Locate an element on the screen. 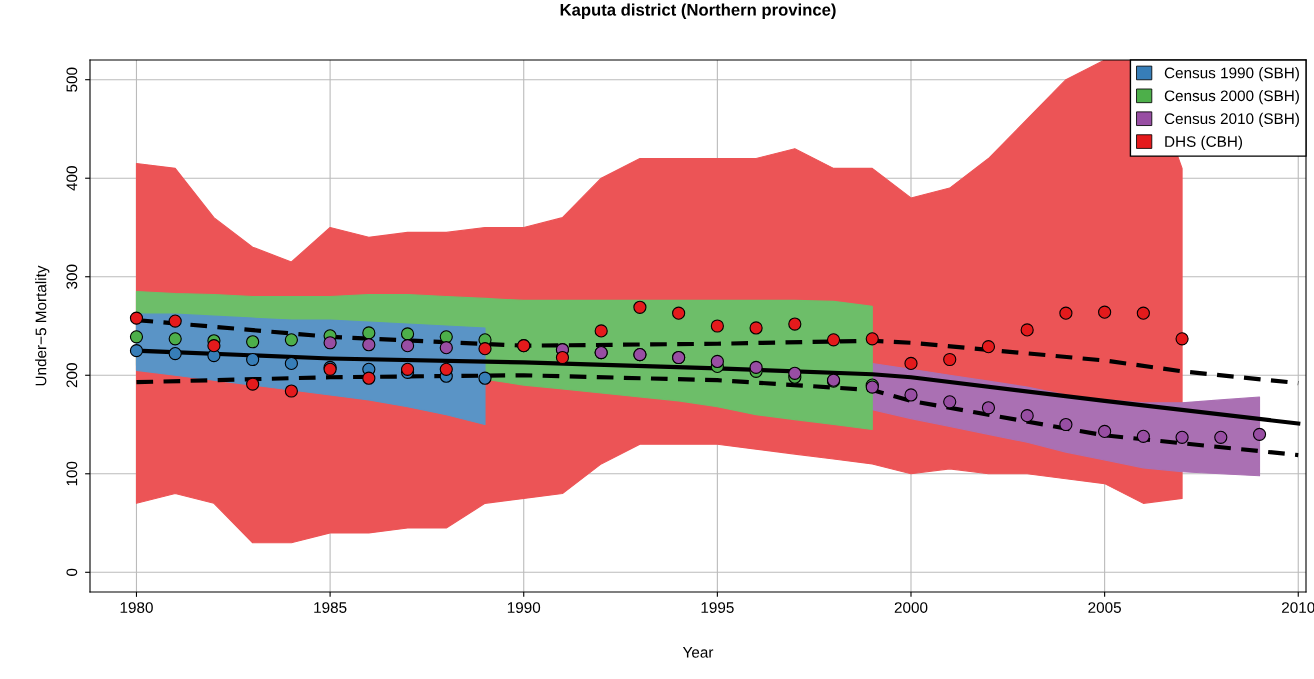  x-tick-label: 1995 is located at coordinates (717, 607).